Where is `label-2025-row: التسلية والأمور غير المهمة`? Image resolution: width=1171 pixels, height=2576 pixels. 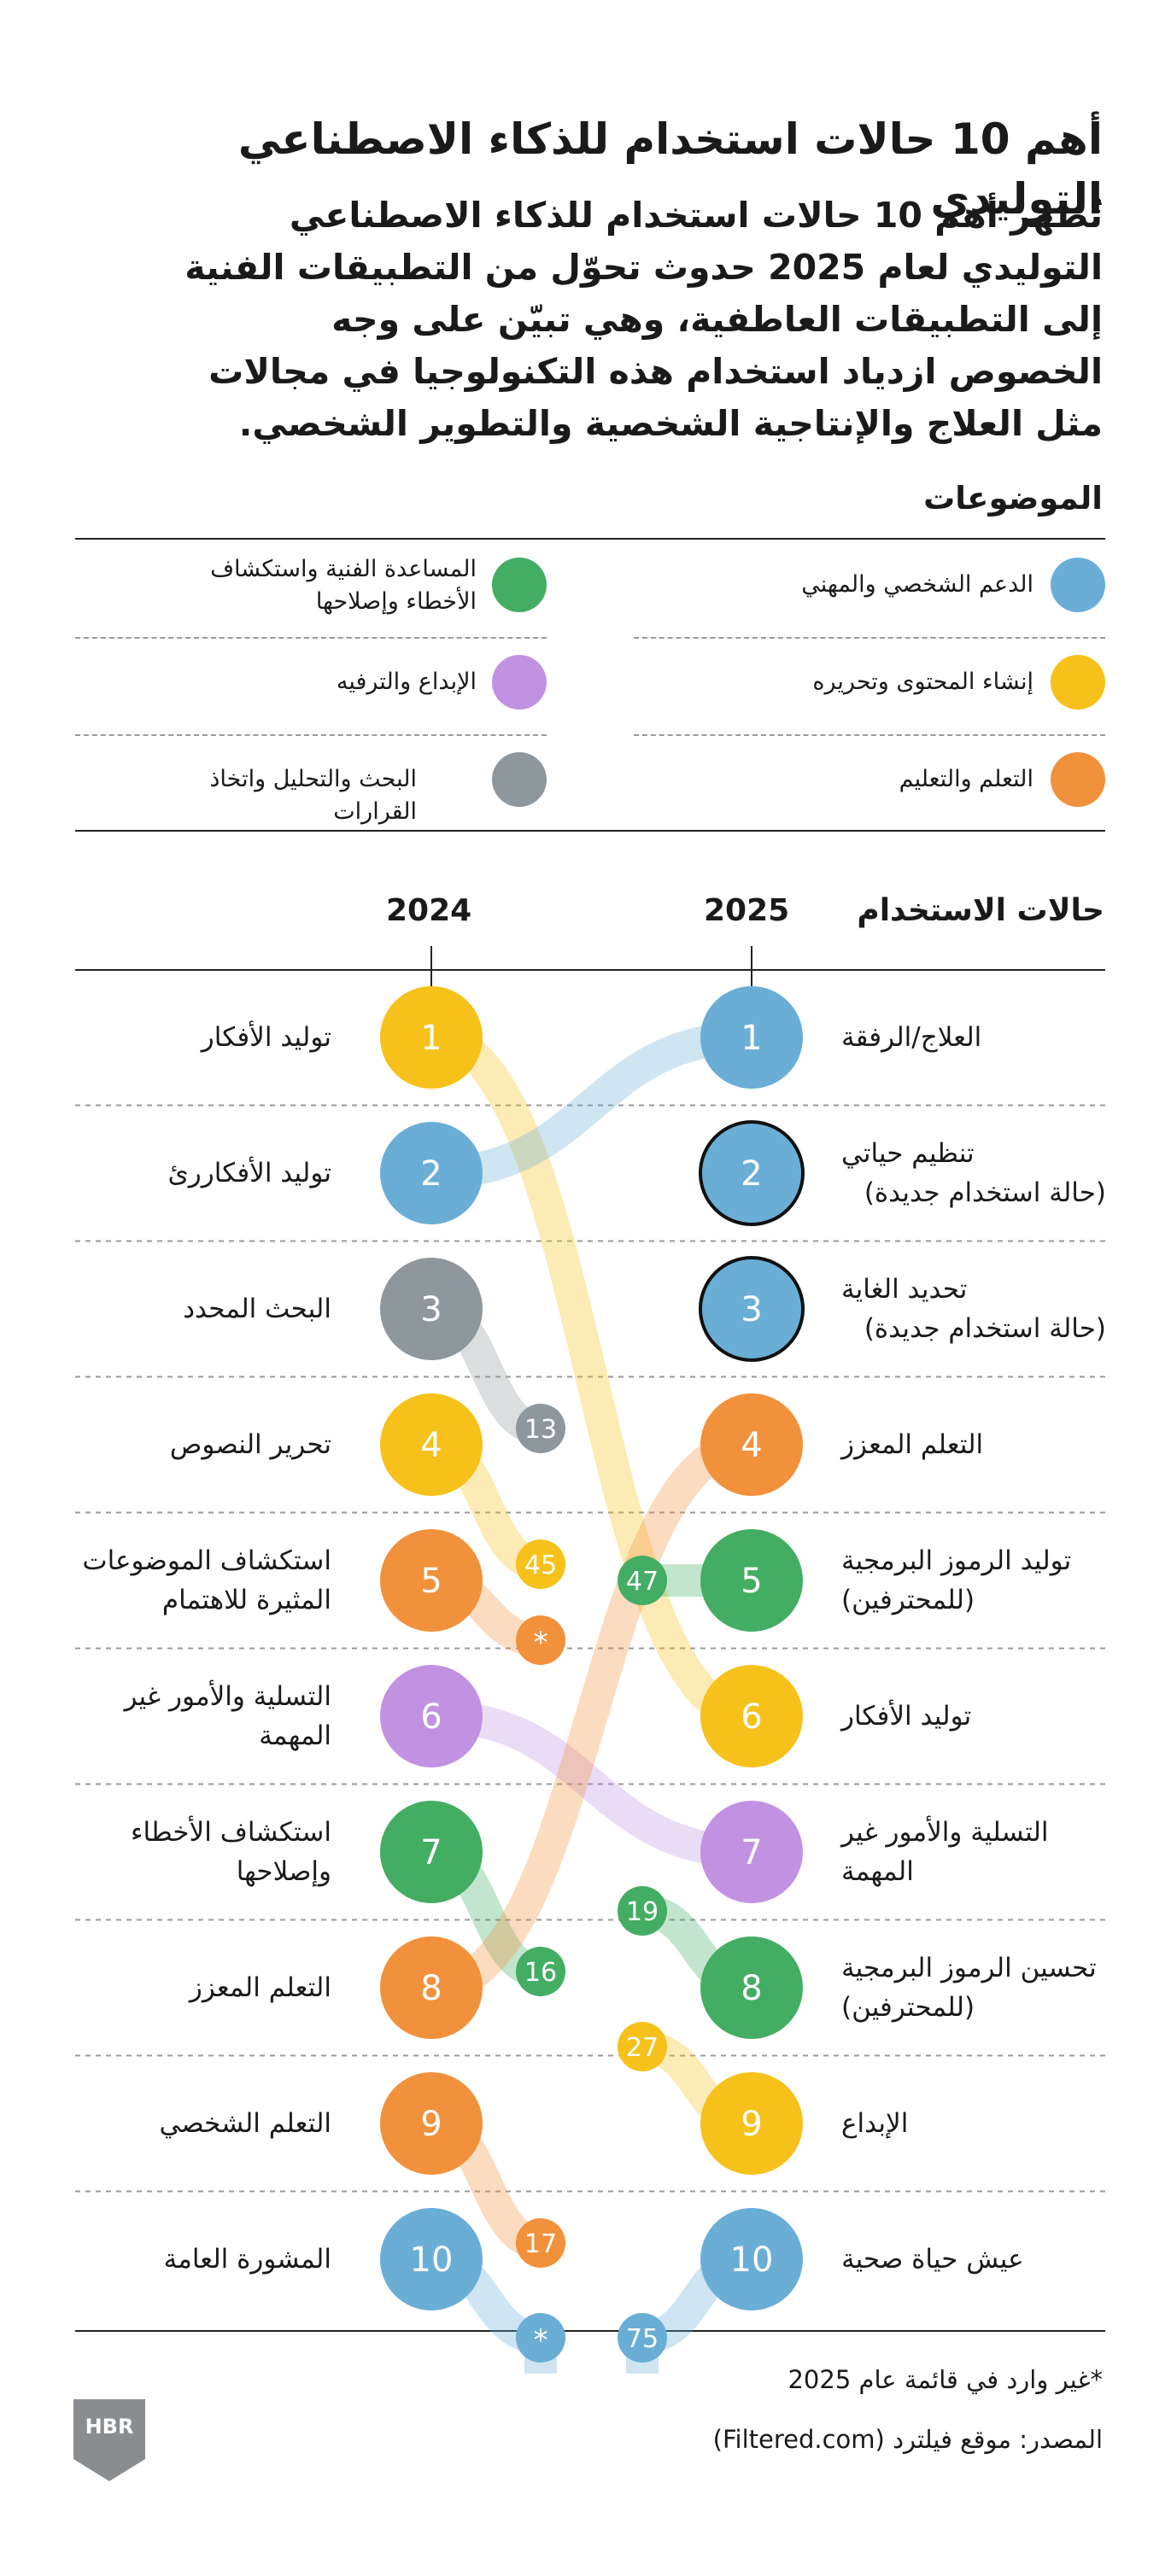 label-2025-row: التسلية والأمور غير المهمة is located at coordinates (973, 1852).